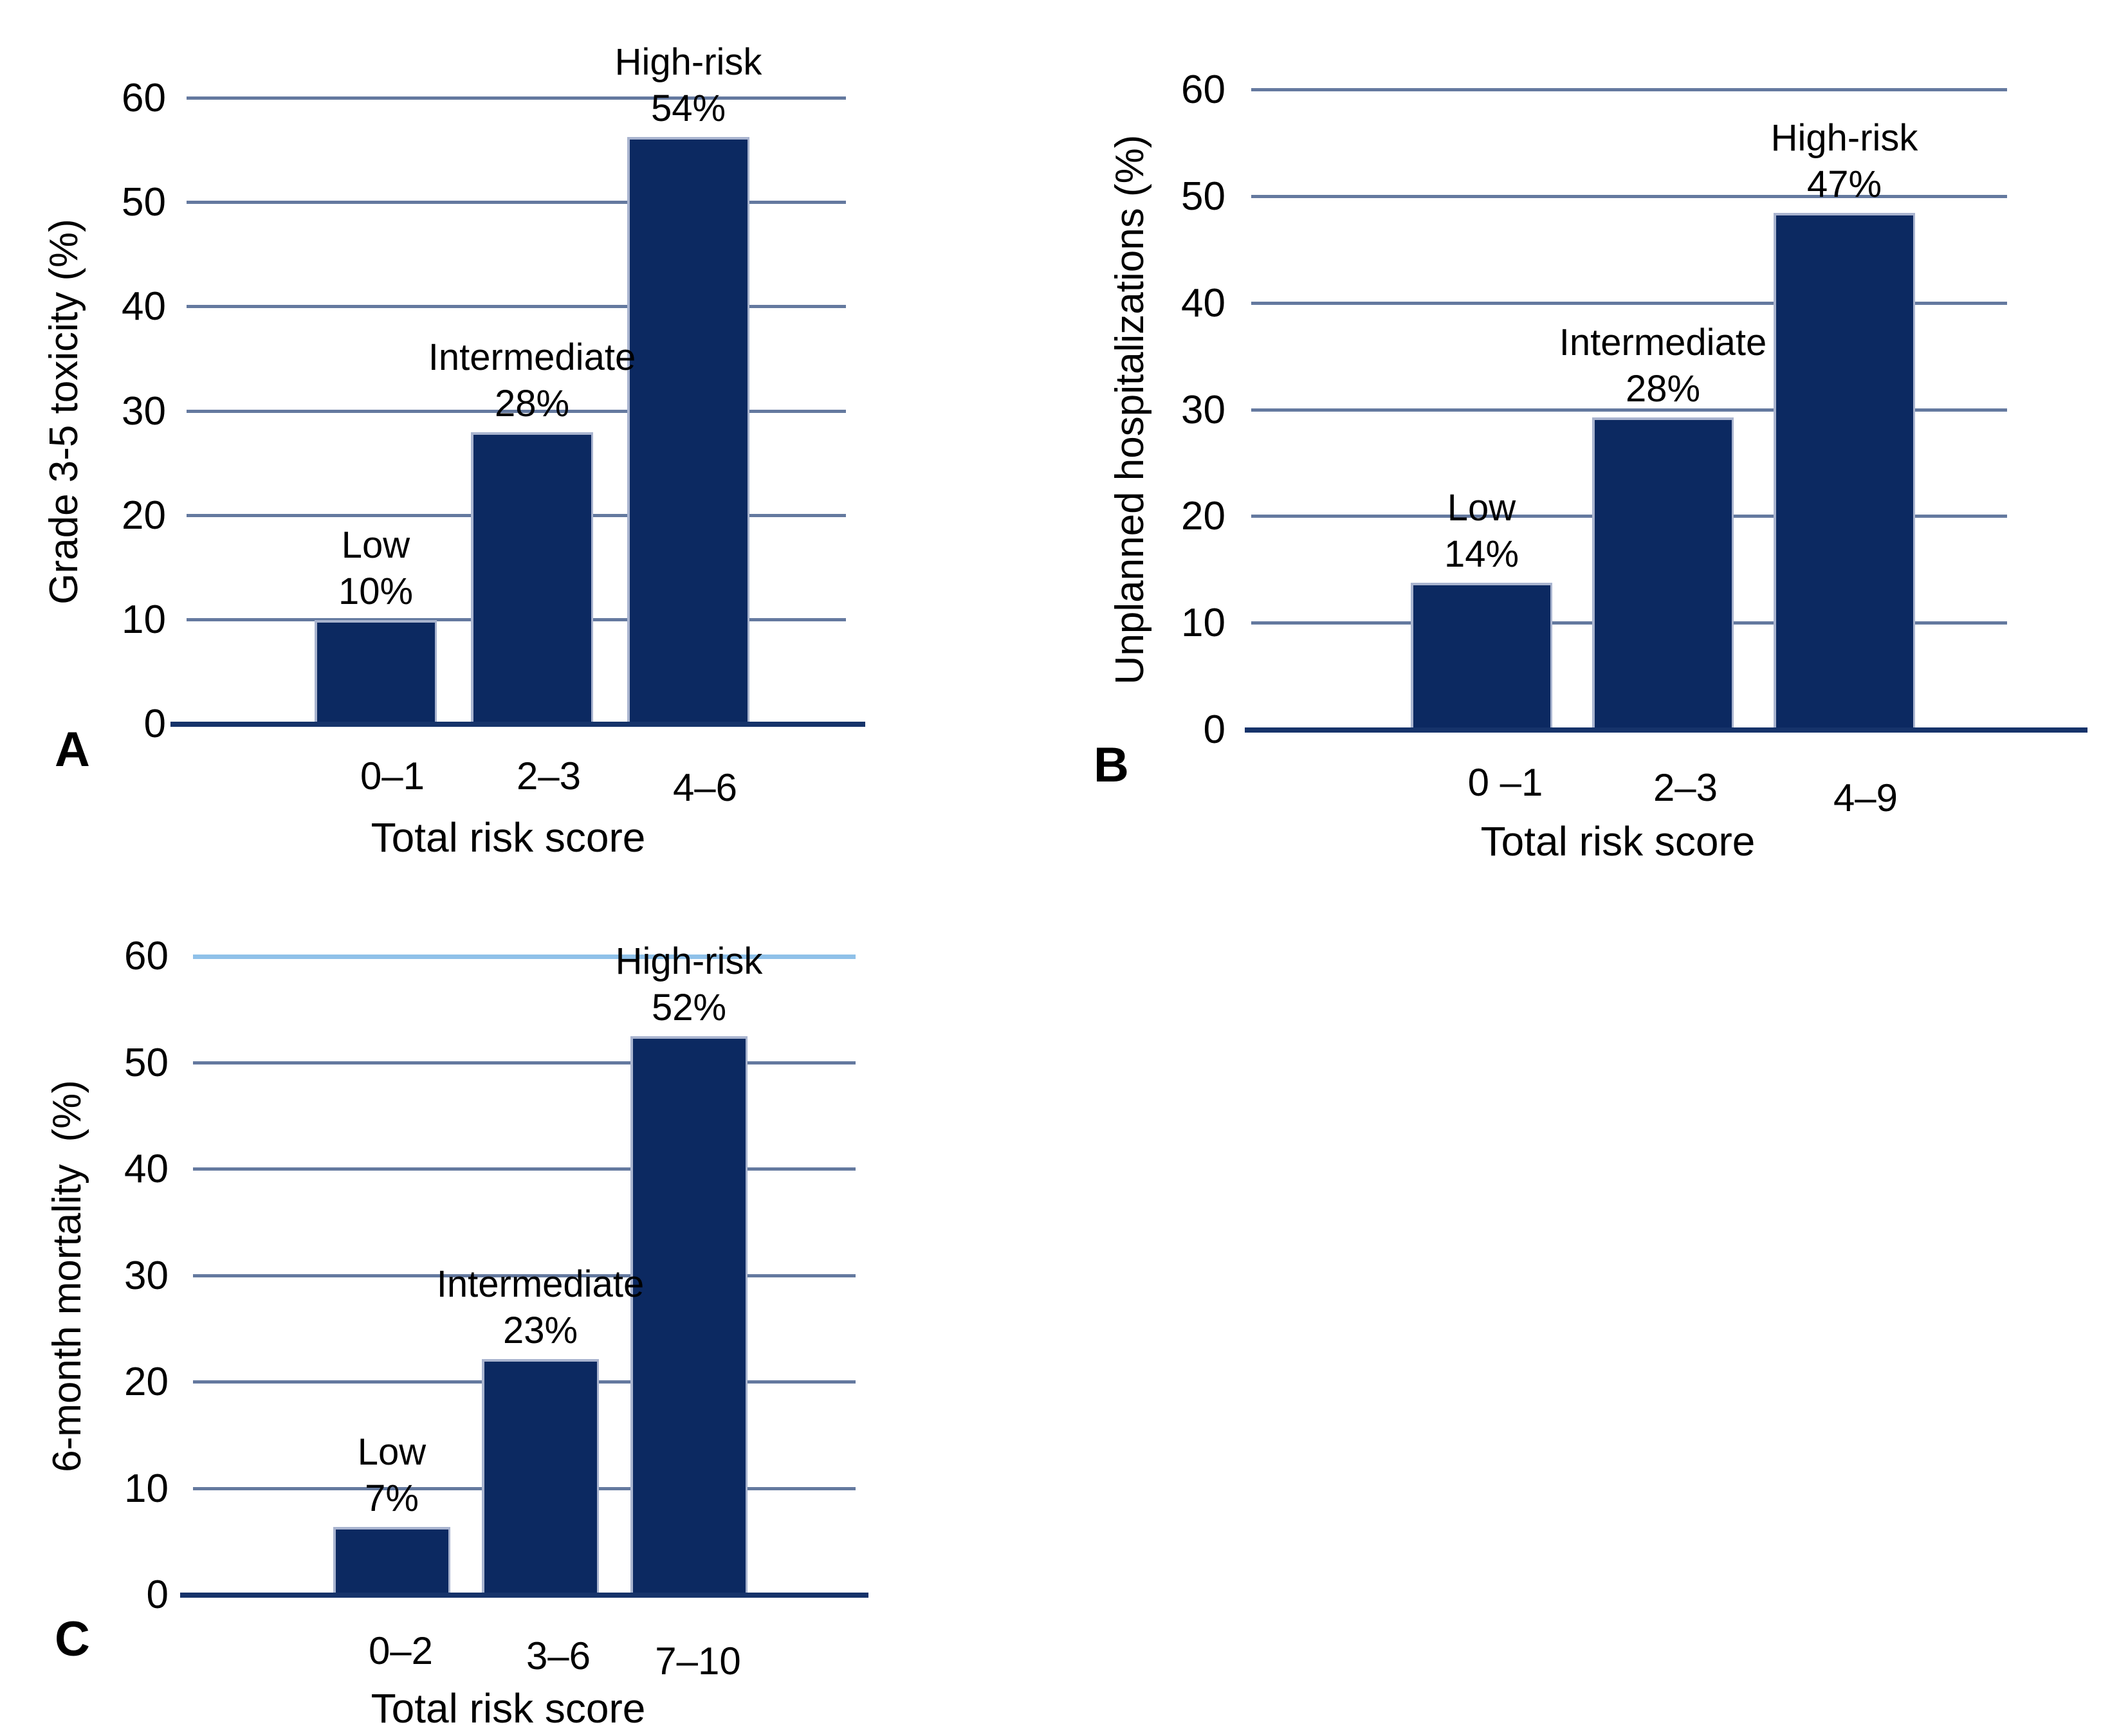  What do you see at coordinates (1844, 161) in the screenshot?
I see `bar-data-label: High-risk 47%` at bounding box center [1844, 161].